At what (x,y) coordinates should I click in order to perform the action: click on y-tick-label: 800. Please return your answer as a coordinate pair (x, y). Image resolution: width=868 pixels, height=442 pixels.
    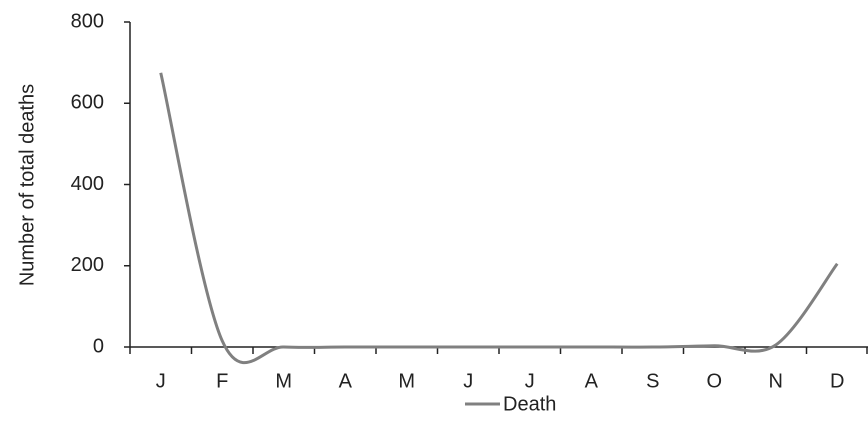
    Looking at the image, I should click on (87, 21).